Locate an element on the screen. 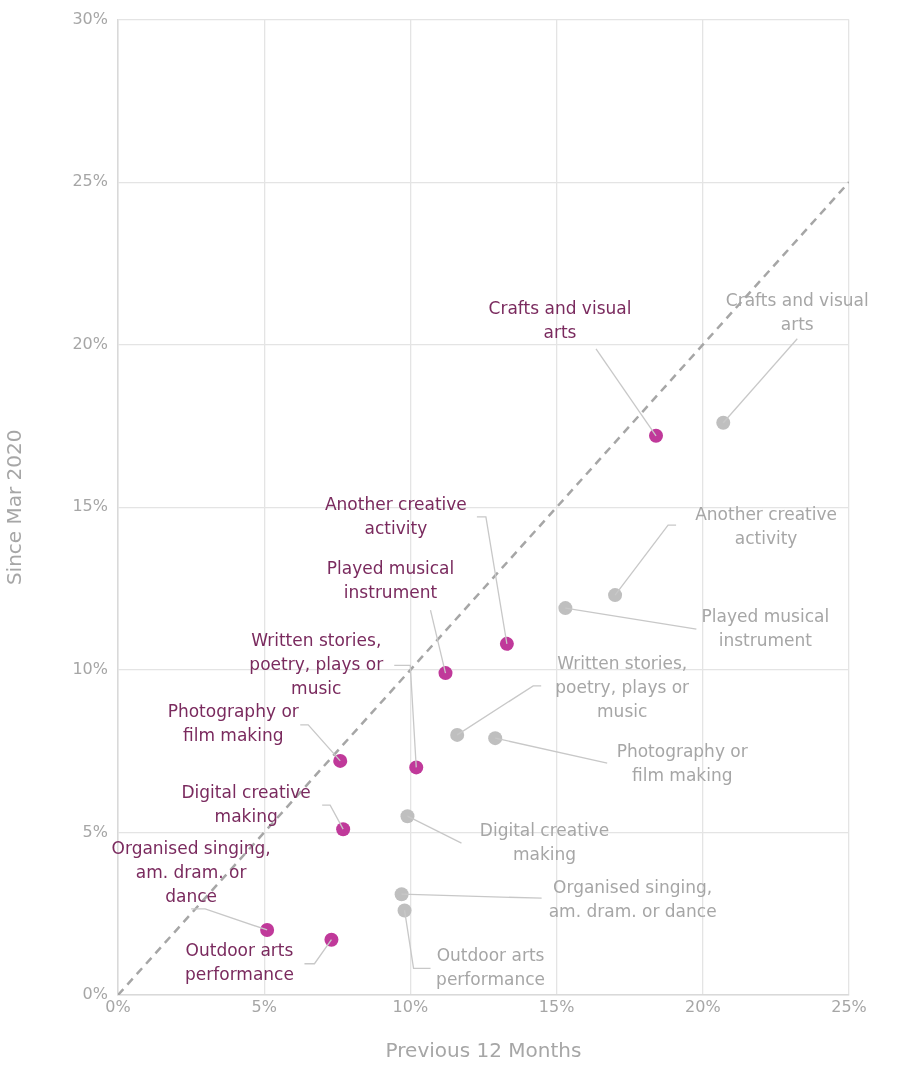  y-tick-label: 30% is located at coordinates (90, 18).